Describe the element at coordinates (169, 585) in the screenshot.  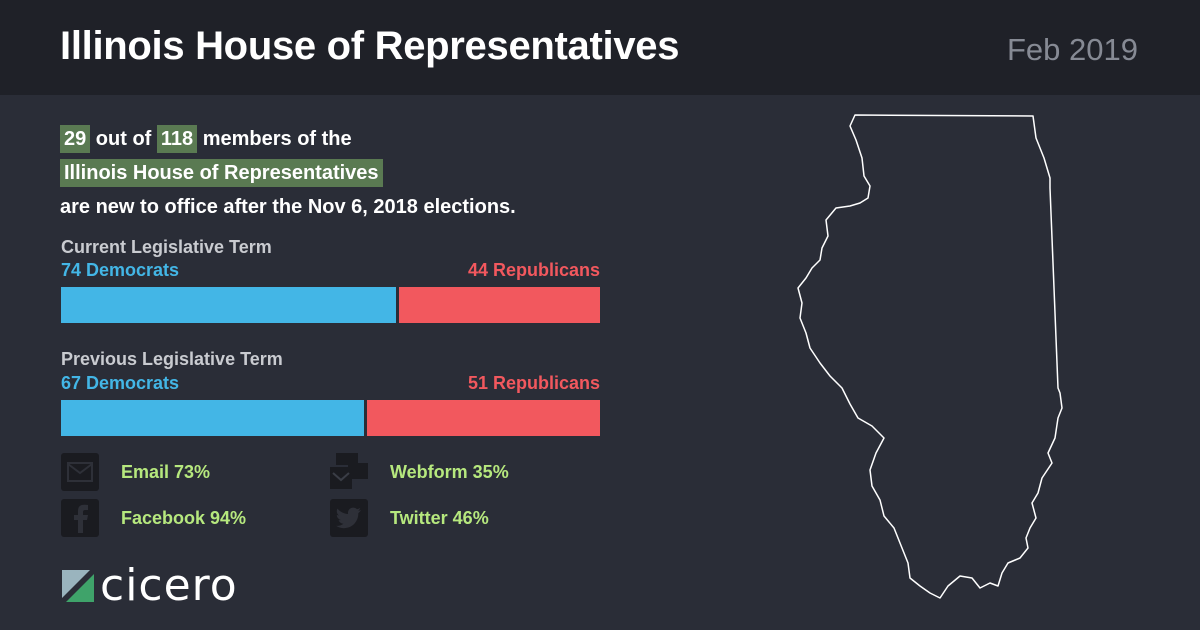
I see `cicero-wordmark: cicero` at that location.